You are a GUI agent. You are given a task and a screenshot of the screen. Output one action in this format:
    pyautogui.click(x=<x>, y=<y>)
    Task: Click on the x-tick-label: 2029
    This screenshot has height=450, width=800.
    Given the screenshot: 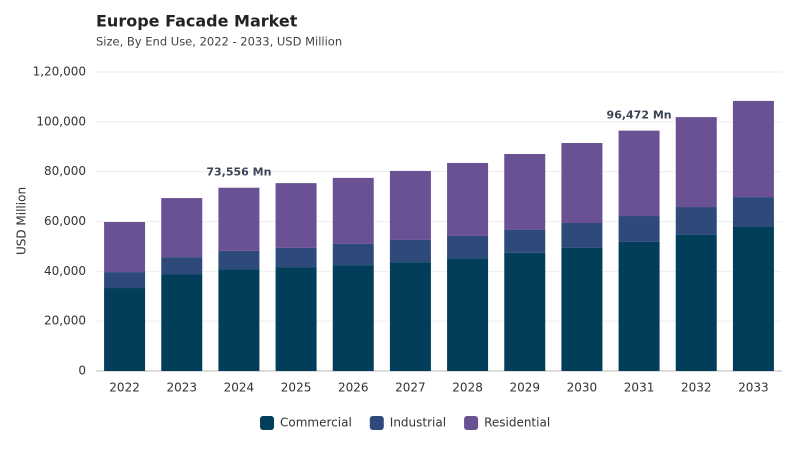 What is the action you would take?
    pyautogui.click(x=524, y=388)
    